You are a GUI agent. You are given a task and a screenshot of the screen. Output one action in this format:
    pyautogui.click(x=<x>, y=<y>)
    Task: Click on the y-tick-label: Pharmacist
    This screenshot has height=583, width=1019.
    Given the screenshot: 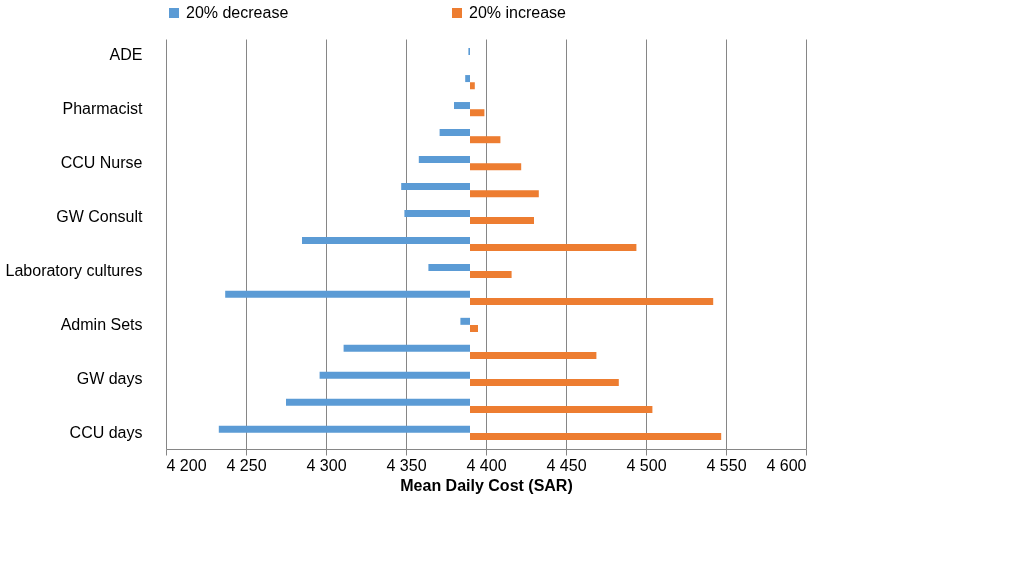 What is the action you would take?
    pyautogui.click(x=103, y=109)
    